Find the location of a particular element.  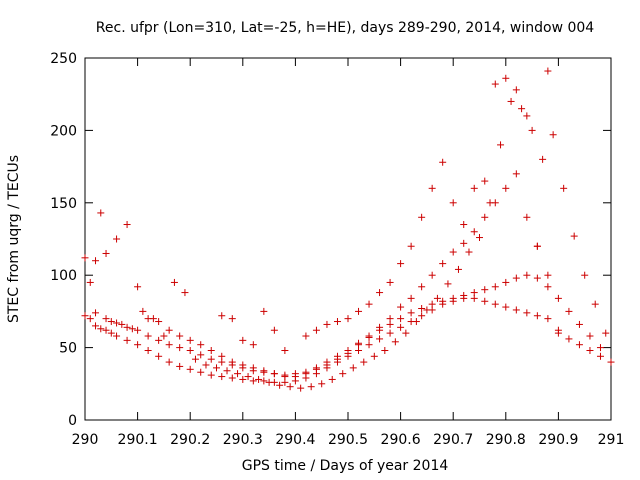

y-tick-label: 250 is located at coordinates (63, 59).